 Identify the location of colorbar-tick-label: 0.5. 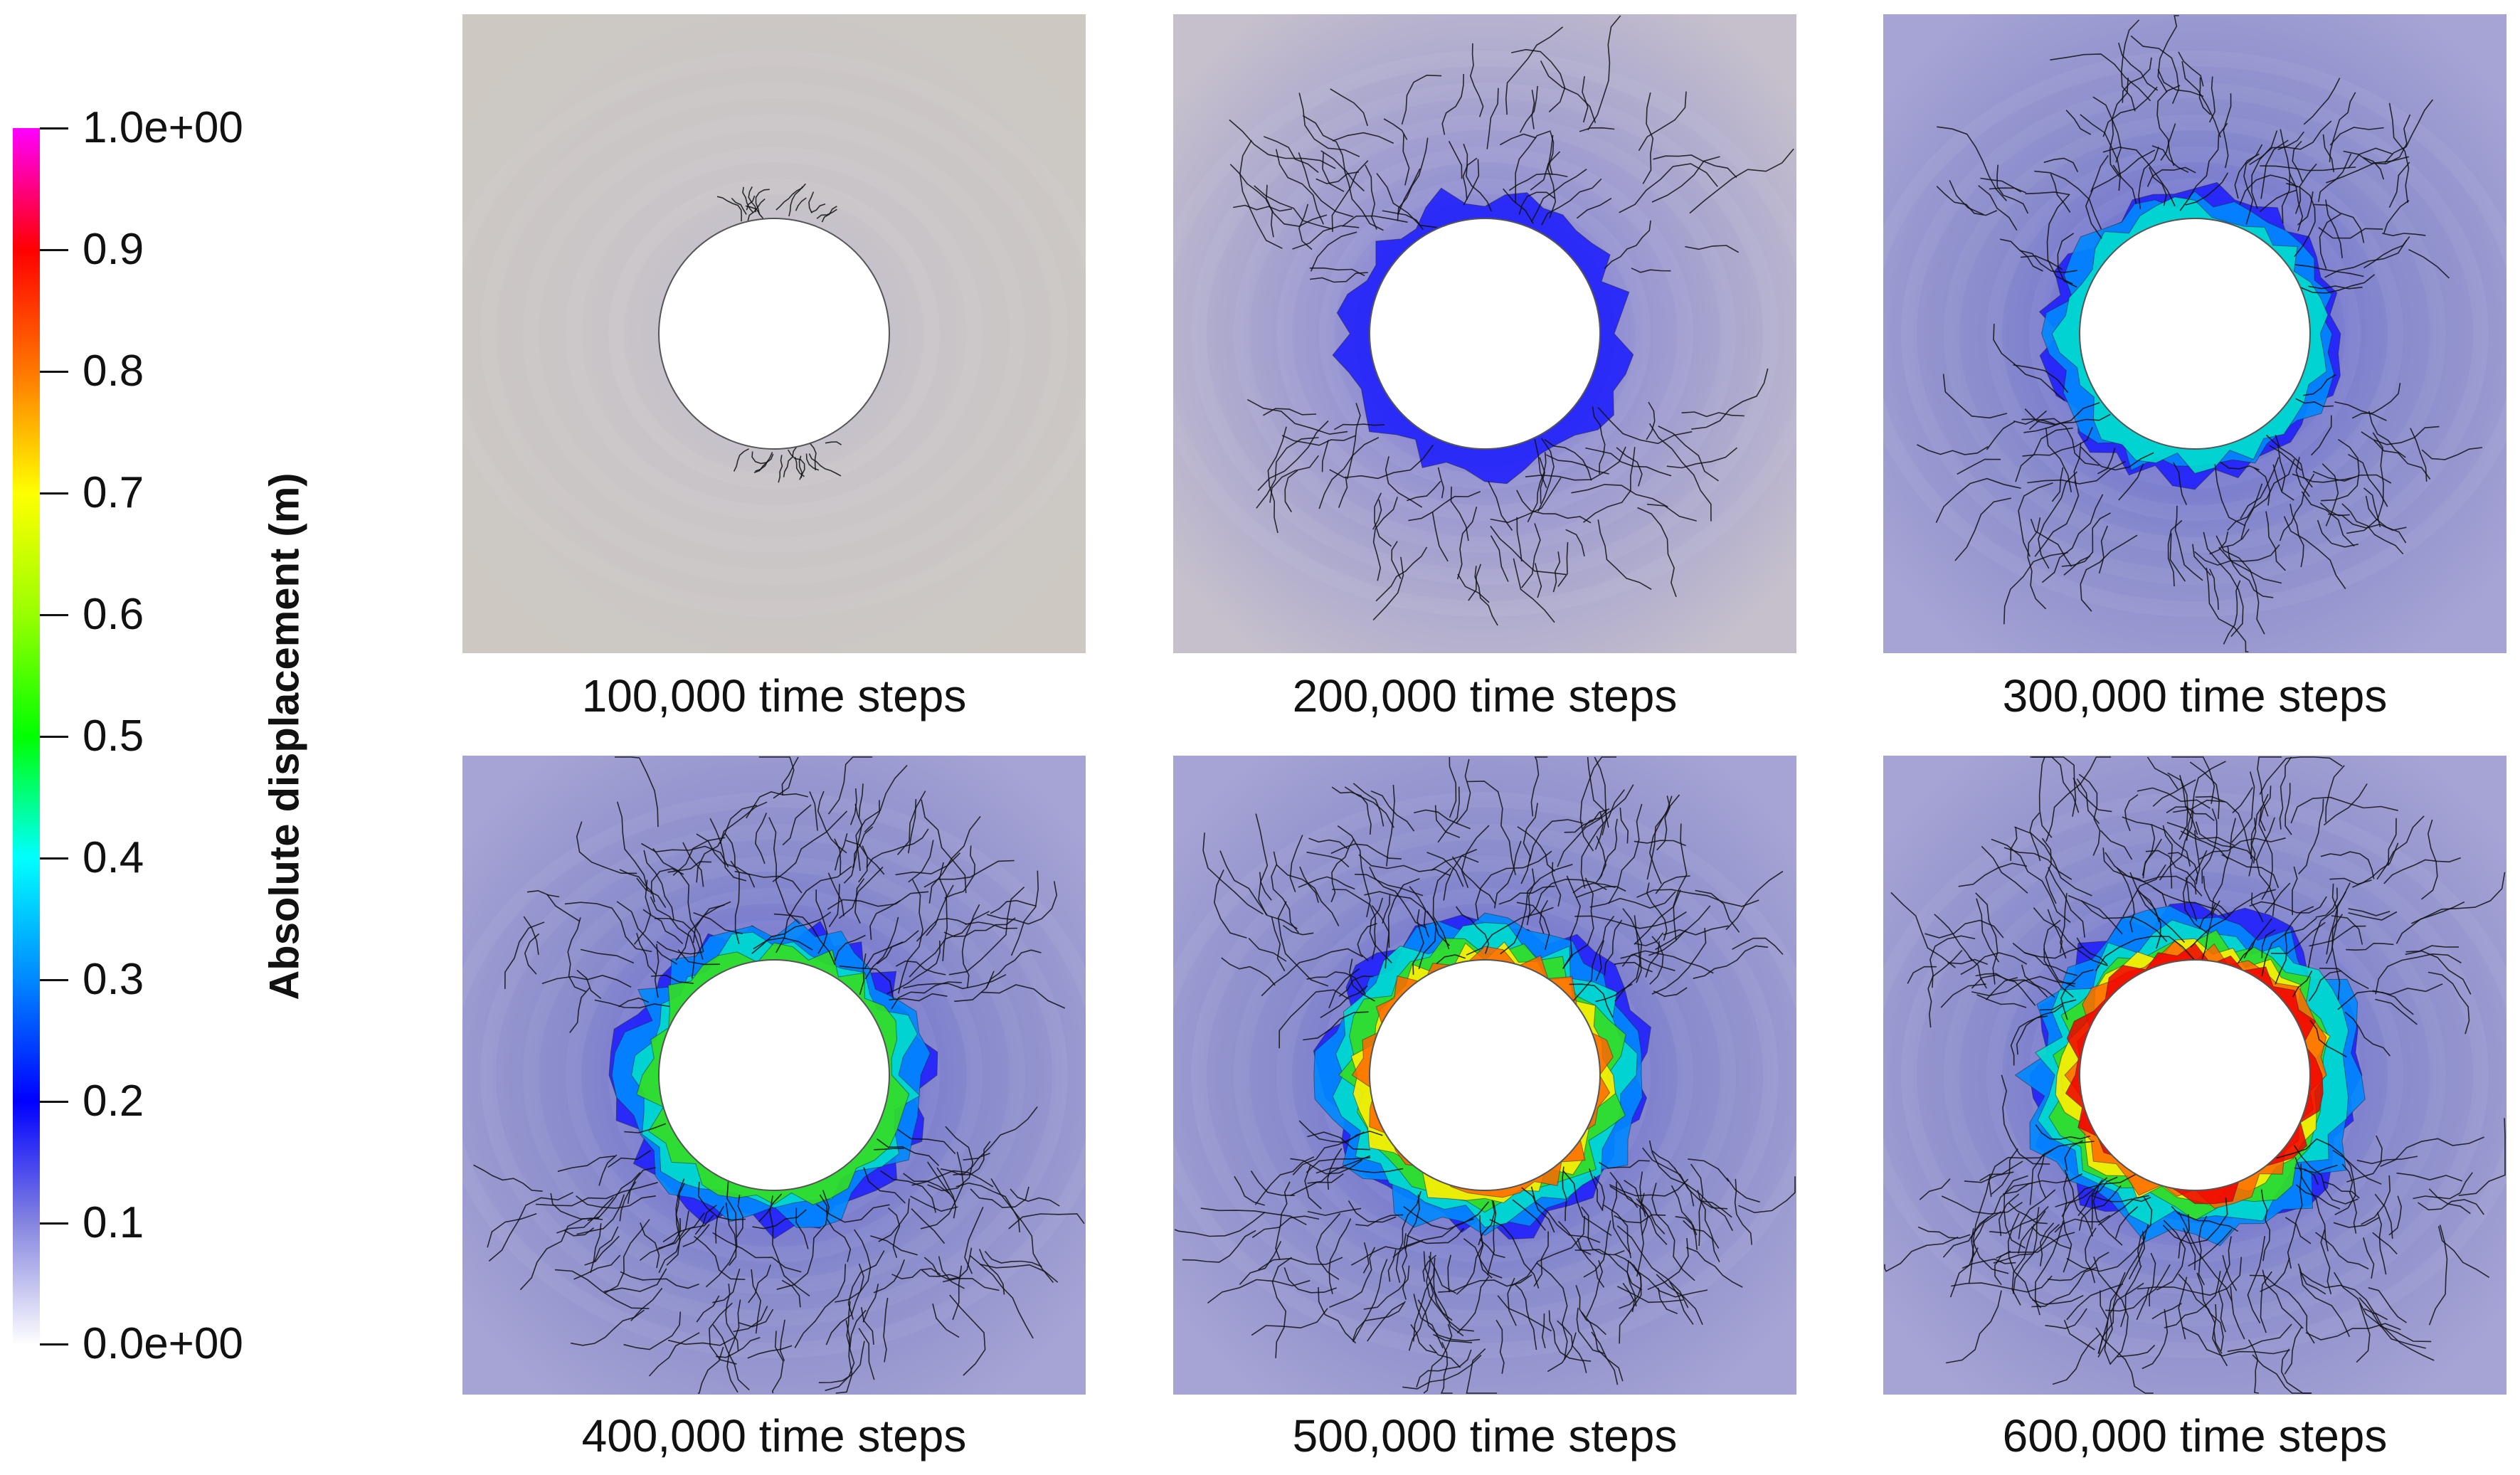
(113, 736).